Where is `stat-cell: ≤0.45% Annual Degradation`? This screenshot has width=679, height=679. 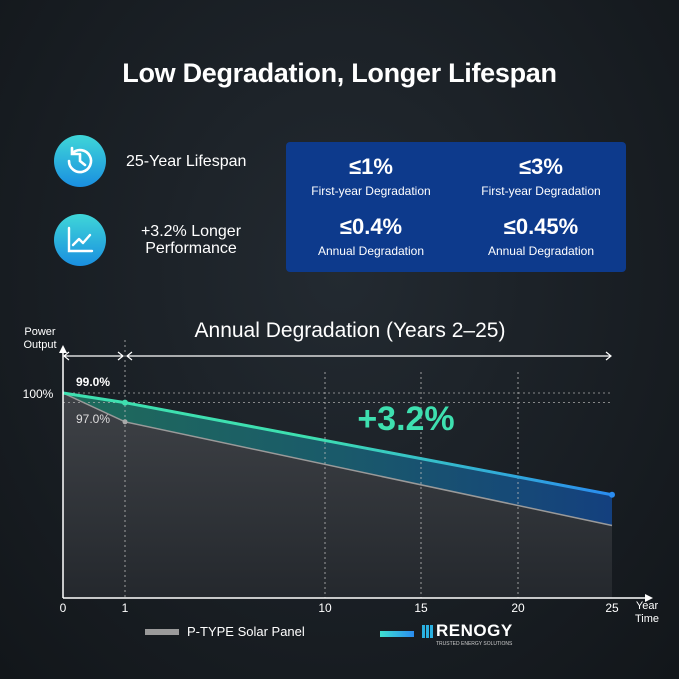 stat-cell: ≤0.45% Annual Degradation is located at coordinates (541, 236).